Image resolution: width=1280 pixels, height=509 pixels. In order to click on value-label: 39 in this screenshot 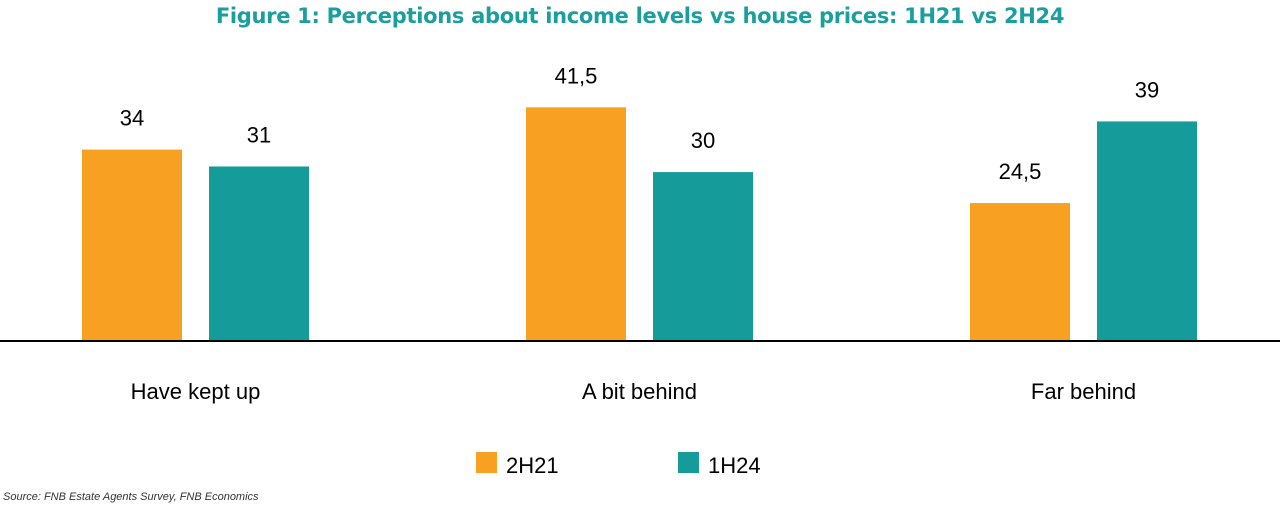, I will do `click(1147, 89)`.